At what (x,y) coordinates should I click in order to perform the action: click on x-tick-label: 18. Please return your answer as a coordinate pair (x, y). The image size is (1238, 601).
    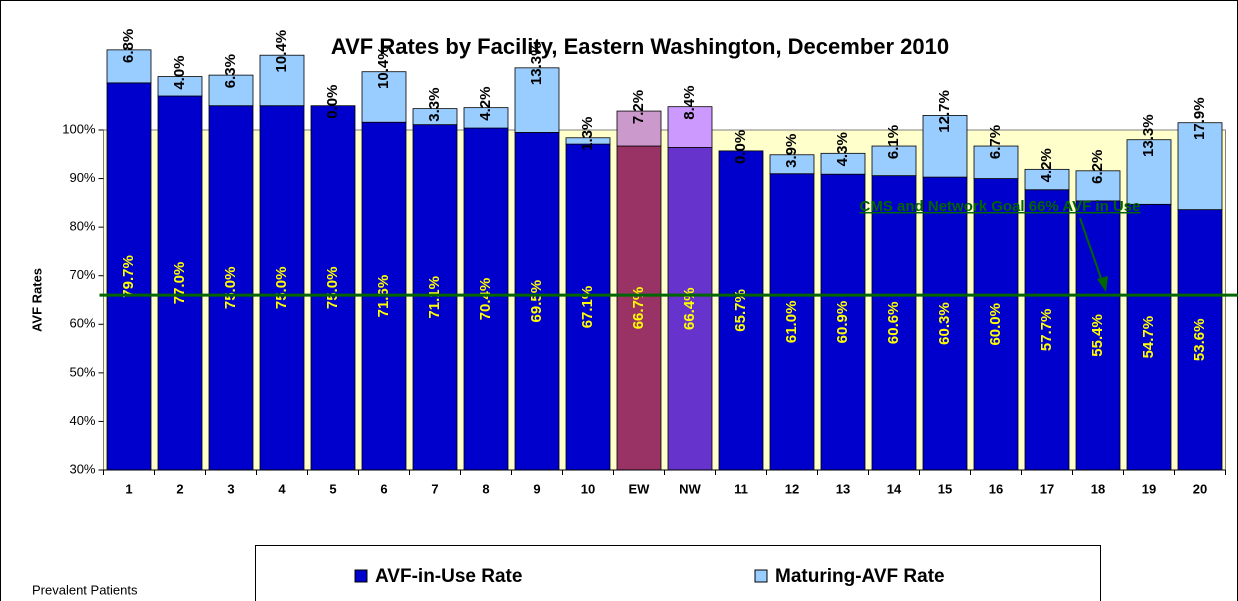
    Looking at the image, I should click on (1098, 488).